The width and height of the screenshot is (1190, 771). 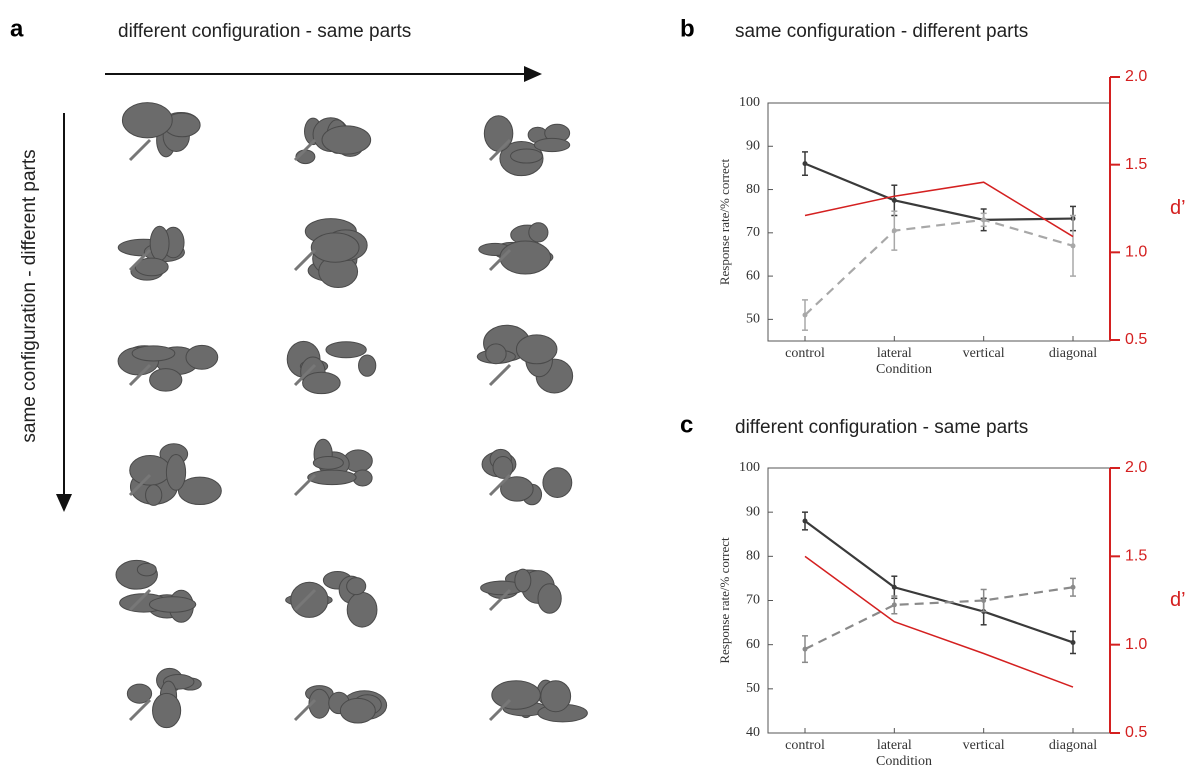 What do you see at coordinates (1073, 745) in the screenshot?
I see `x-tick-label: diagonal` at bounding box center [1073, 745].